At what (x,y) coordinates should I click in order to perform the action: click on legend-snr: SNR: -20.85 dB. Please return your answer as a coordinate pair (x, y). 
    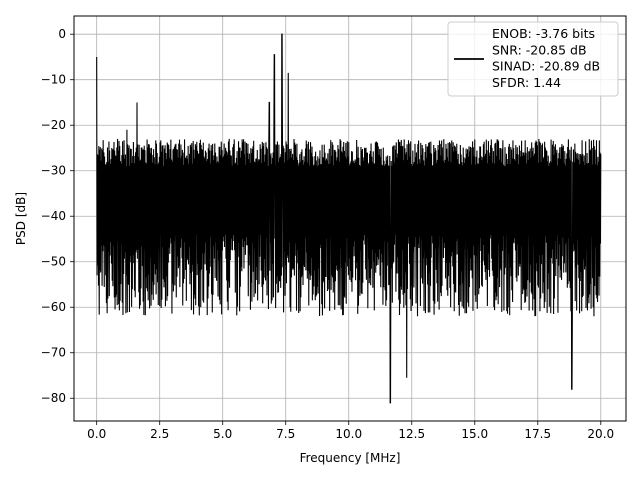
    Looking at the image, I should click on (539, 49).